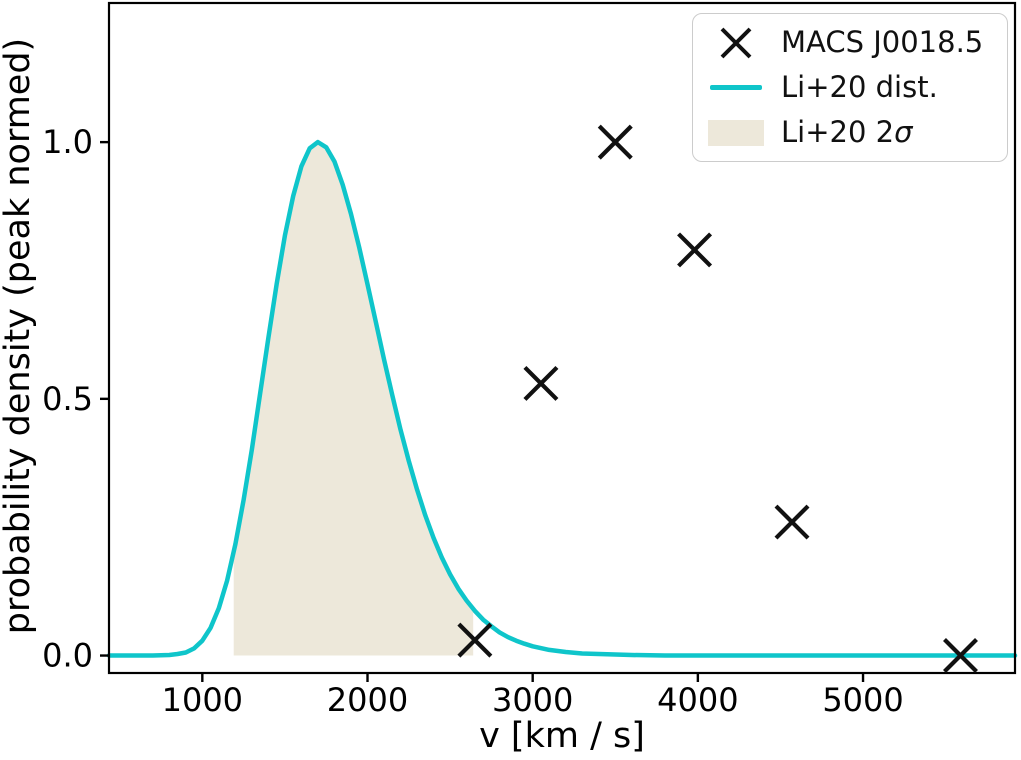  Describe the element at coordinates (562, 736) in the screenshot. I see `x-axis-label: v [km / s]` at that location.